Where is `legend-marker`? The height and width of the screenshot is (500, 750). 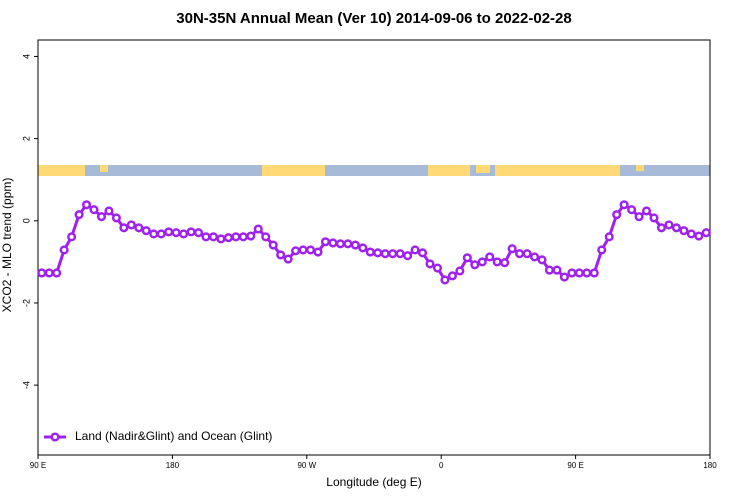 legend-marker is located at coordinates (55, 437).